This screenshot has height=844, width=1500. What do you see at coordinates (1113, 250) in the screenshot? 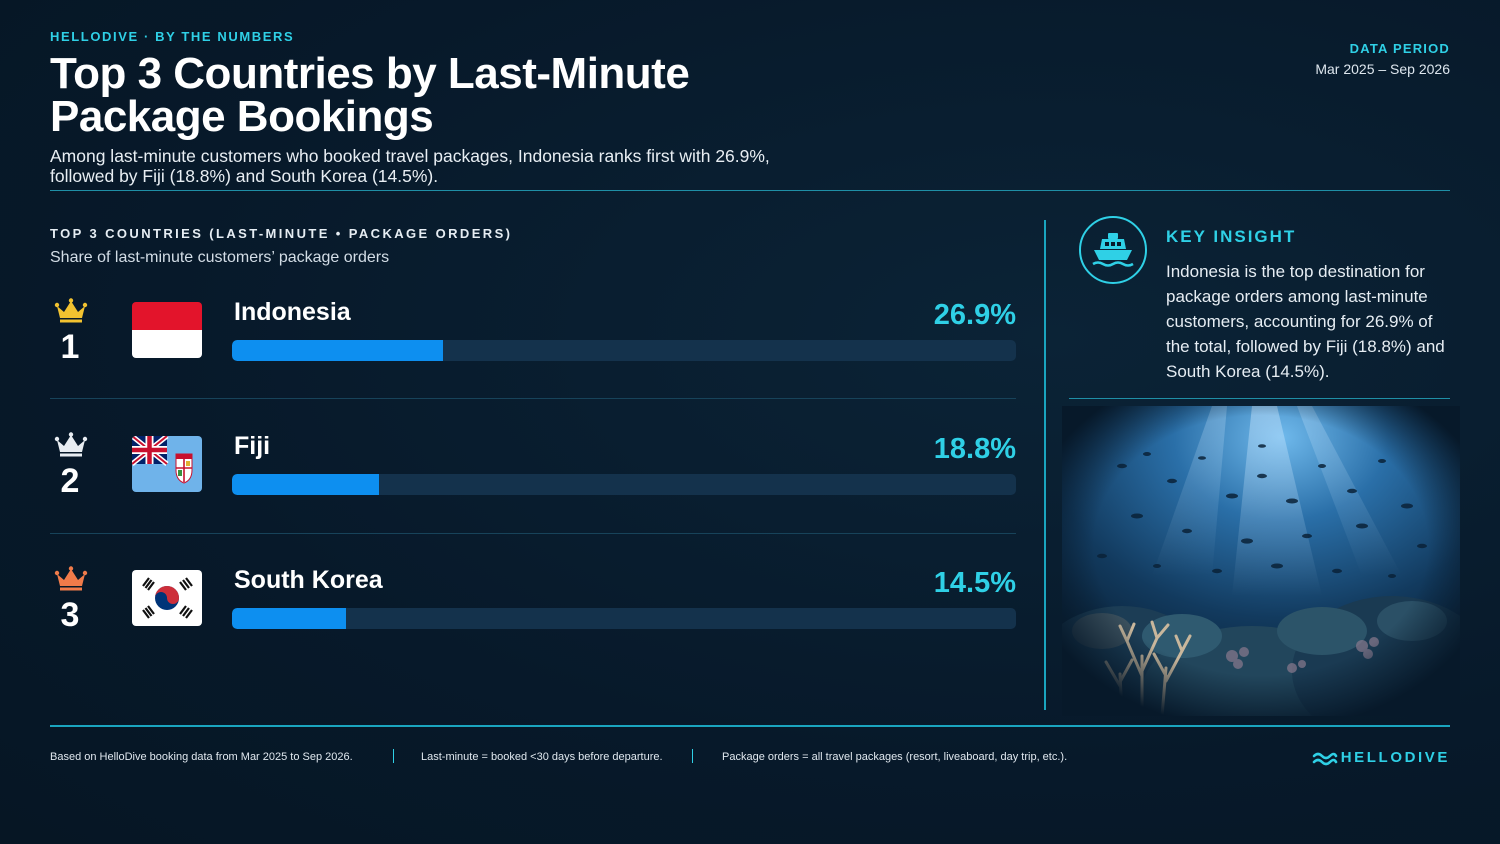
I see `ship-icon` at bounding box center [1113, 250].